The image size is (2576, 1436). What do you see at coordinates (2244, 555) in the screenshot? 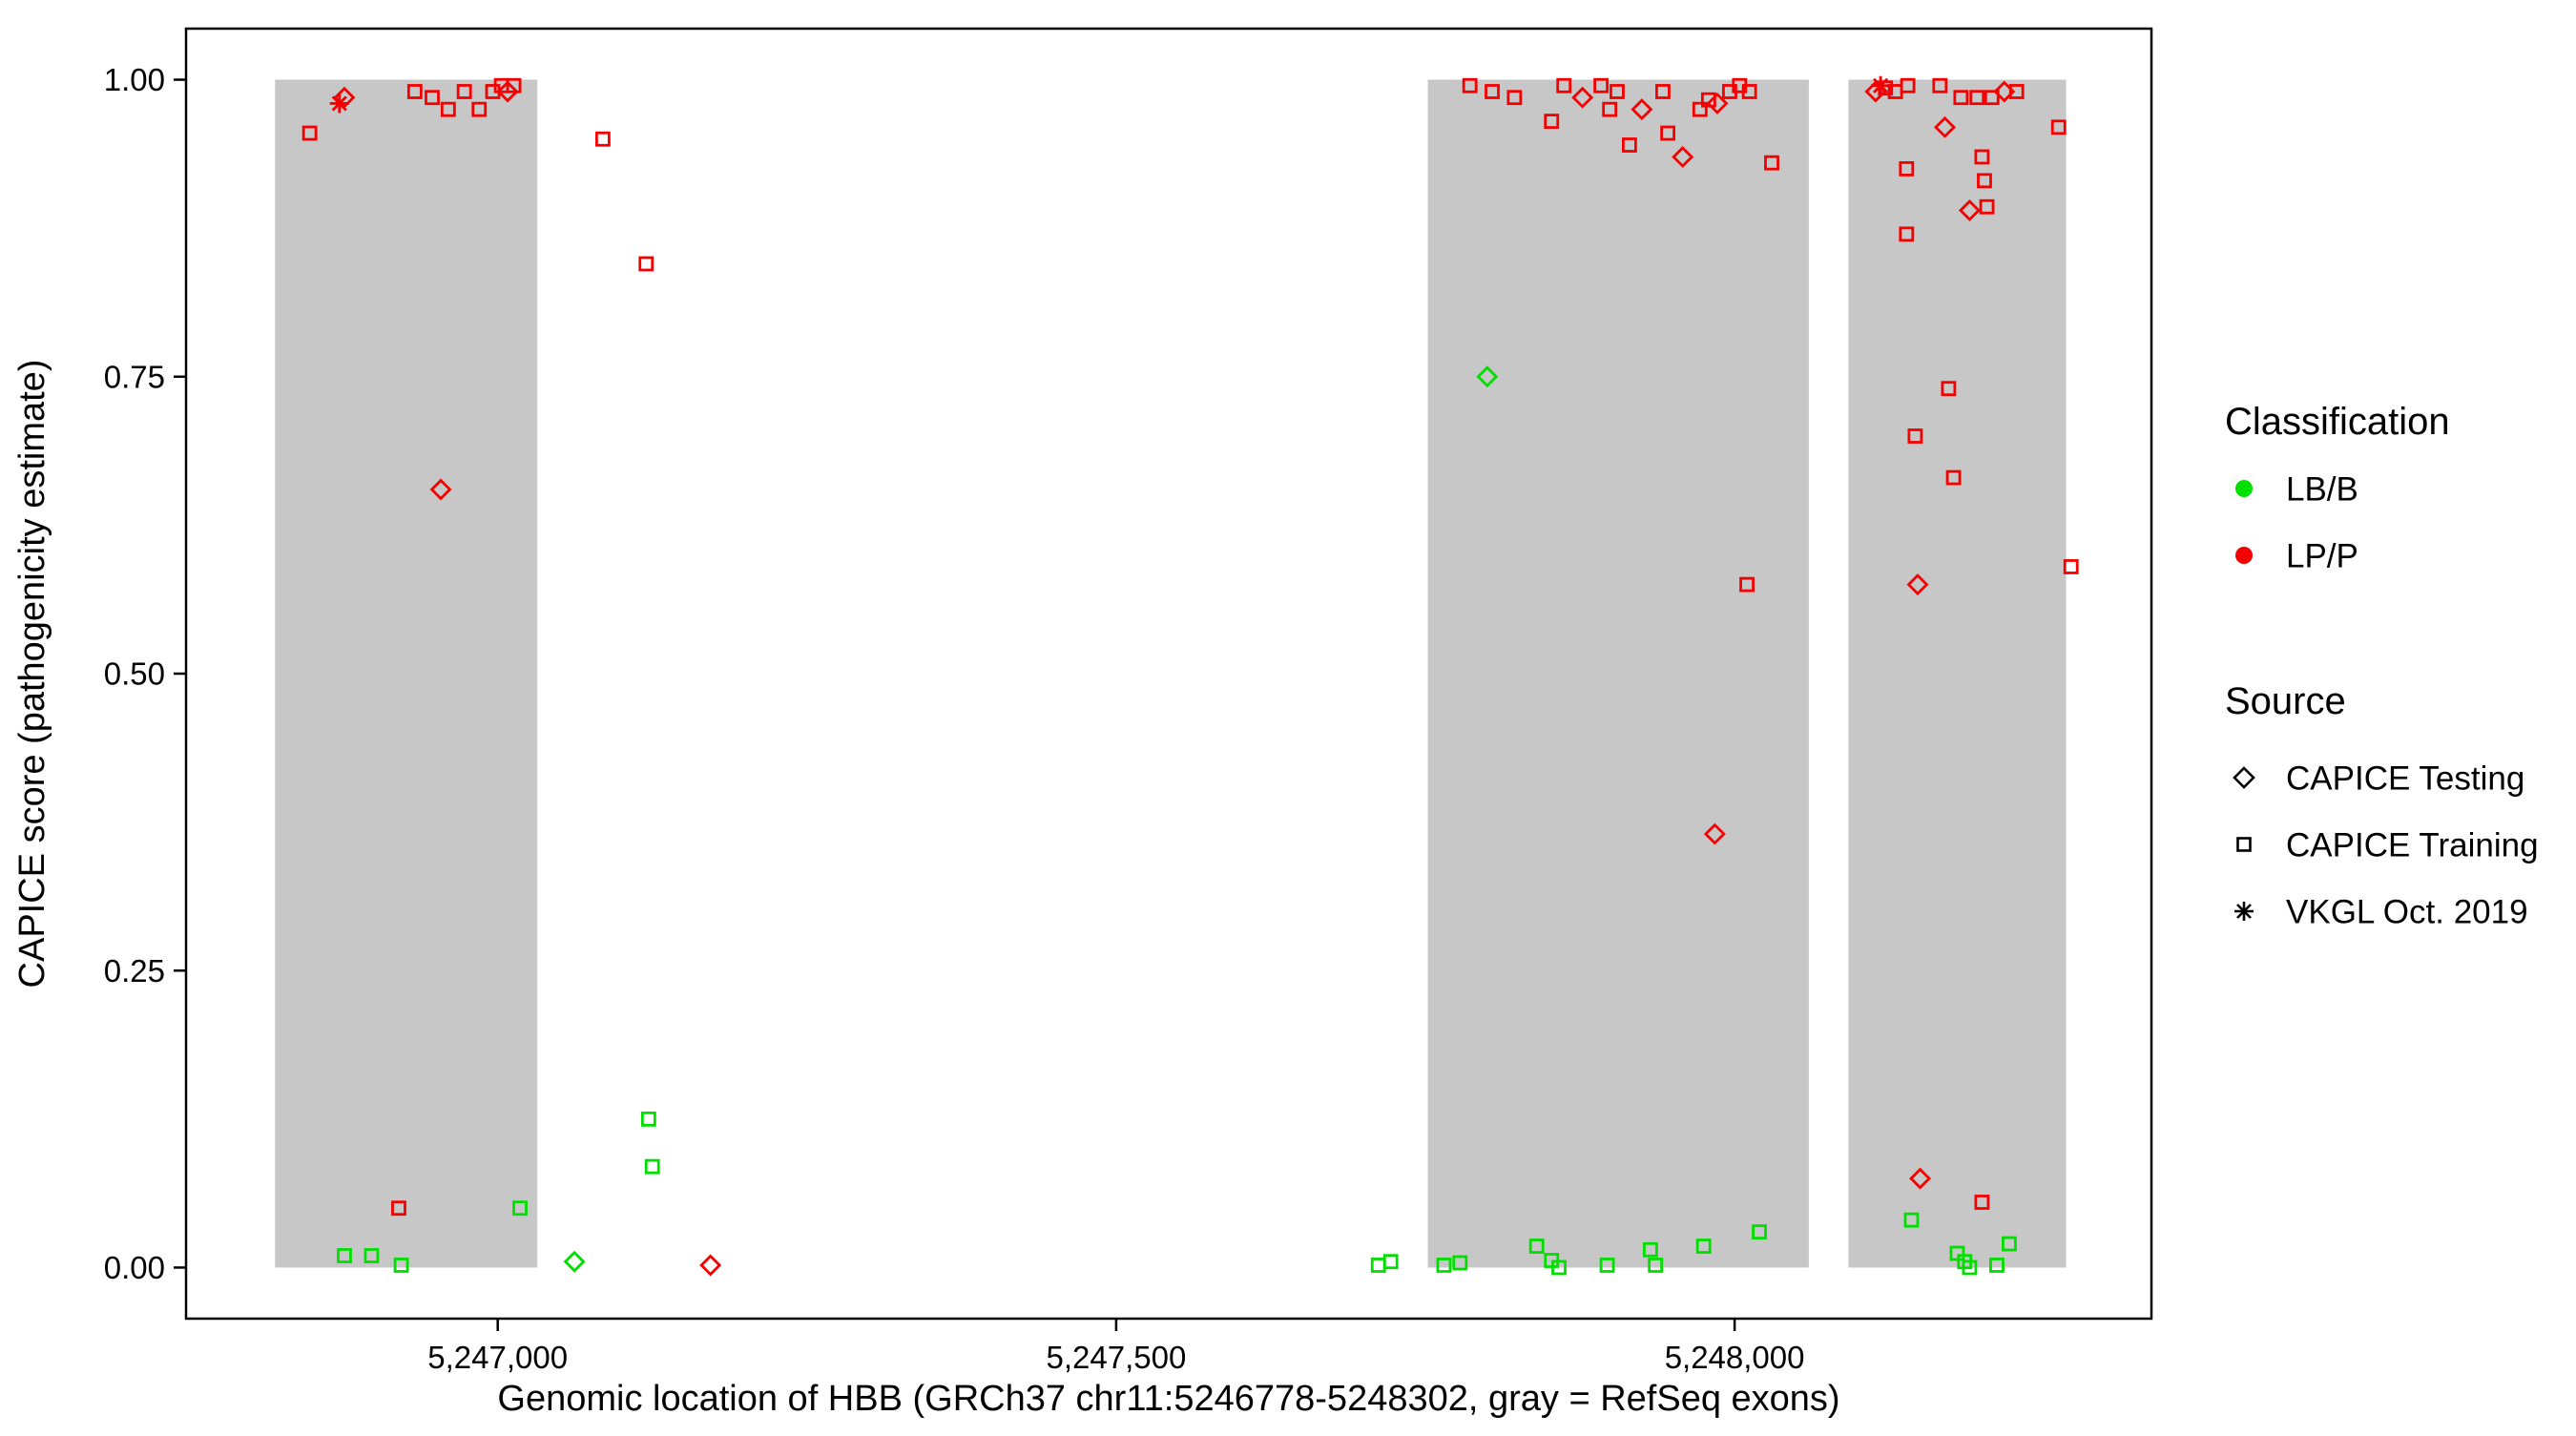
I see `lpp-swatch-icon` at bounding box center [2244, 555].